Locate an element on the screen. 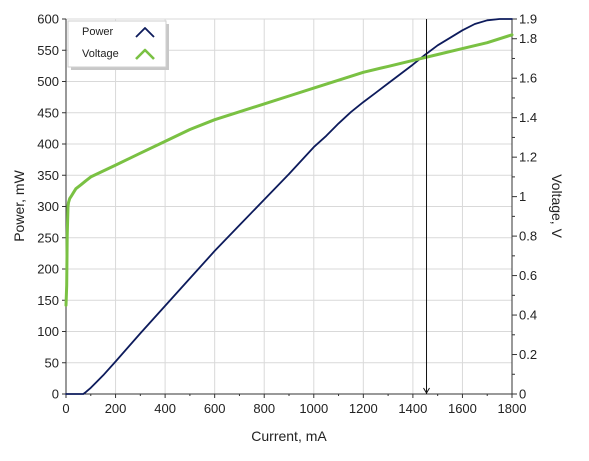 The width and height of the screenshot is (589, 461). x-tick-label: 1000 is located at coordinates (313, 408).